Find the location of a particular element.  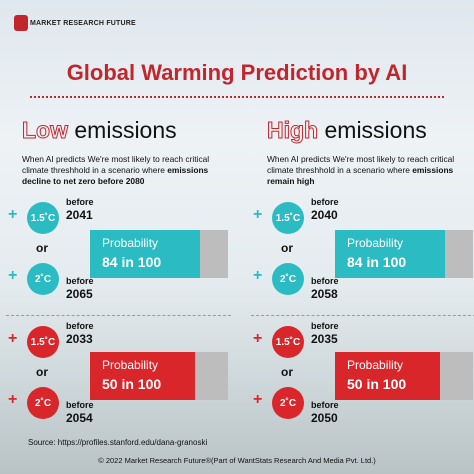

description-bold: emissions remain high is located at coordinates (360, 175).